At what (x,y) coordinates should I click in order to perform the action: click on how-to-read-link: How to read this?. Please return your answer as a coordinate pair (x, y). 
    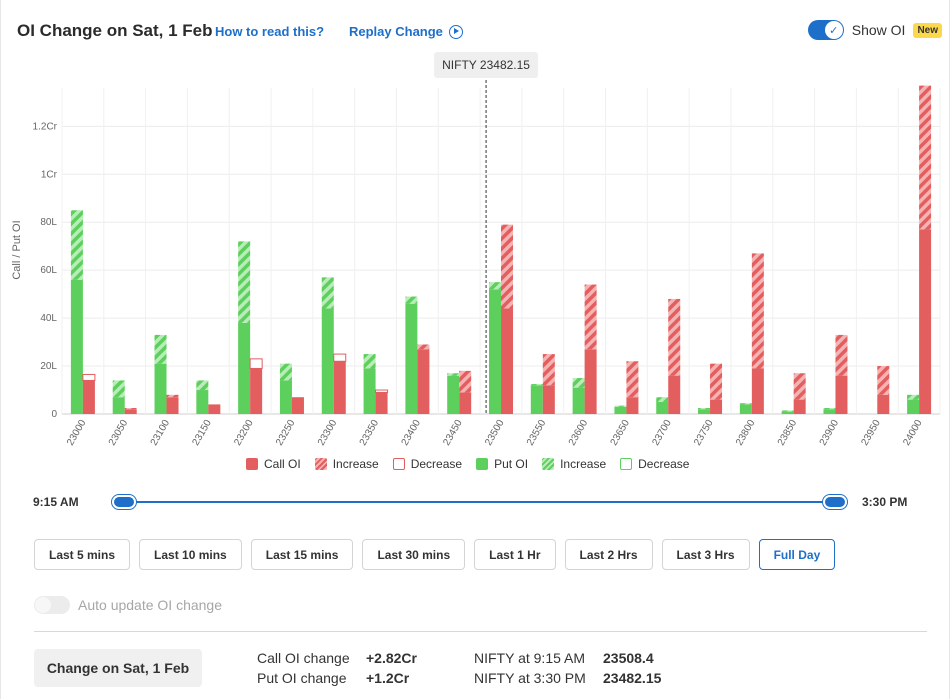
    Looking at the image, I should click on (270, 31).